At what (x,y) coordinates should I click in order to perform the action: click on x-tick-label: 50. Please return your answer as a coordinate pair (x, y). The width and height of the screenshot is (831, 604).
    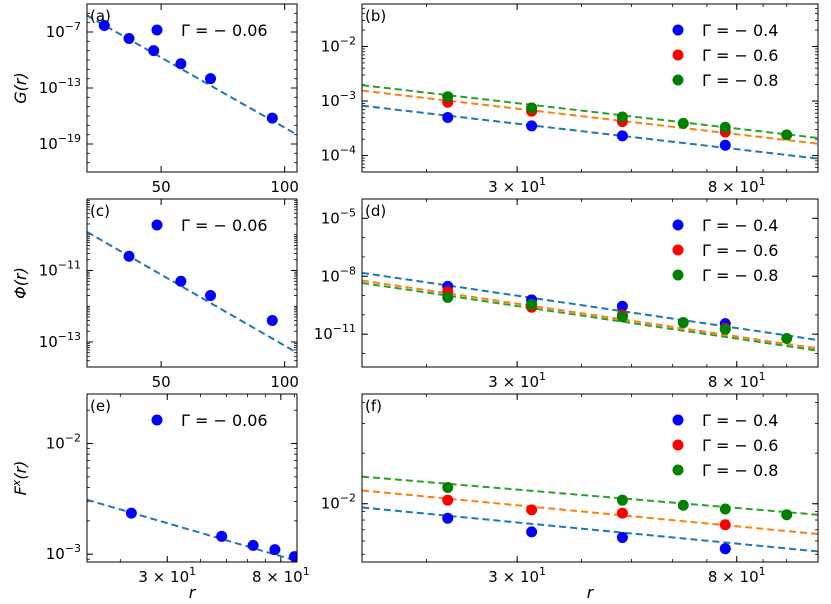
    Looking at the image, I should click on (161, 187).